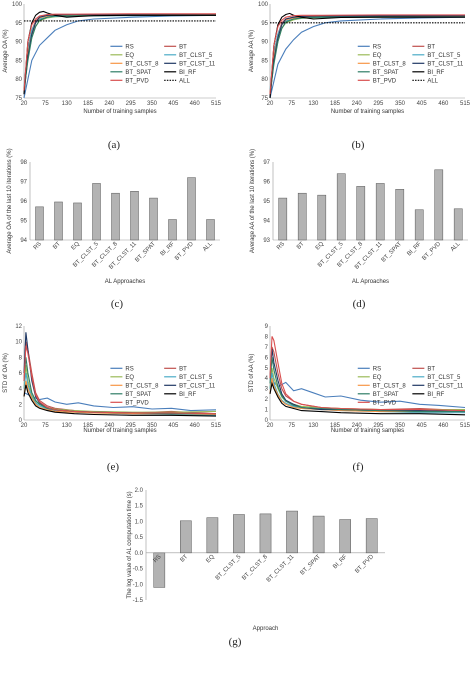  What do you see at coordinates (216, 104) in the screenshot?
I see `x-tick-label: 515` at bounding box center [216, 104].